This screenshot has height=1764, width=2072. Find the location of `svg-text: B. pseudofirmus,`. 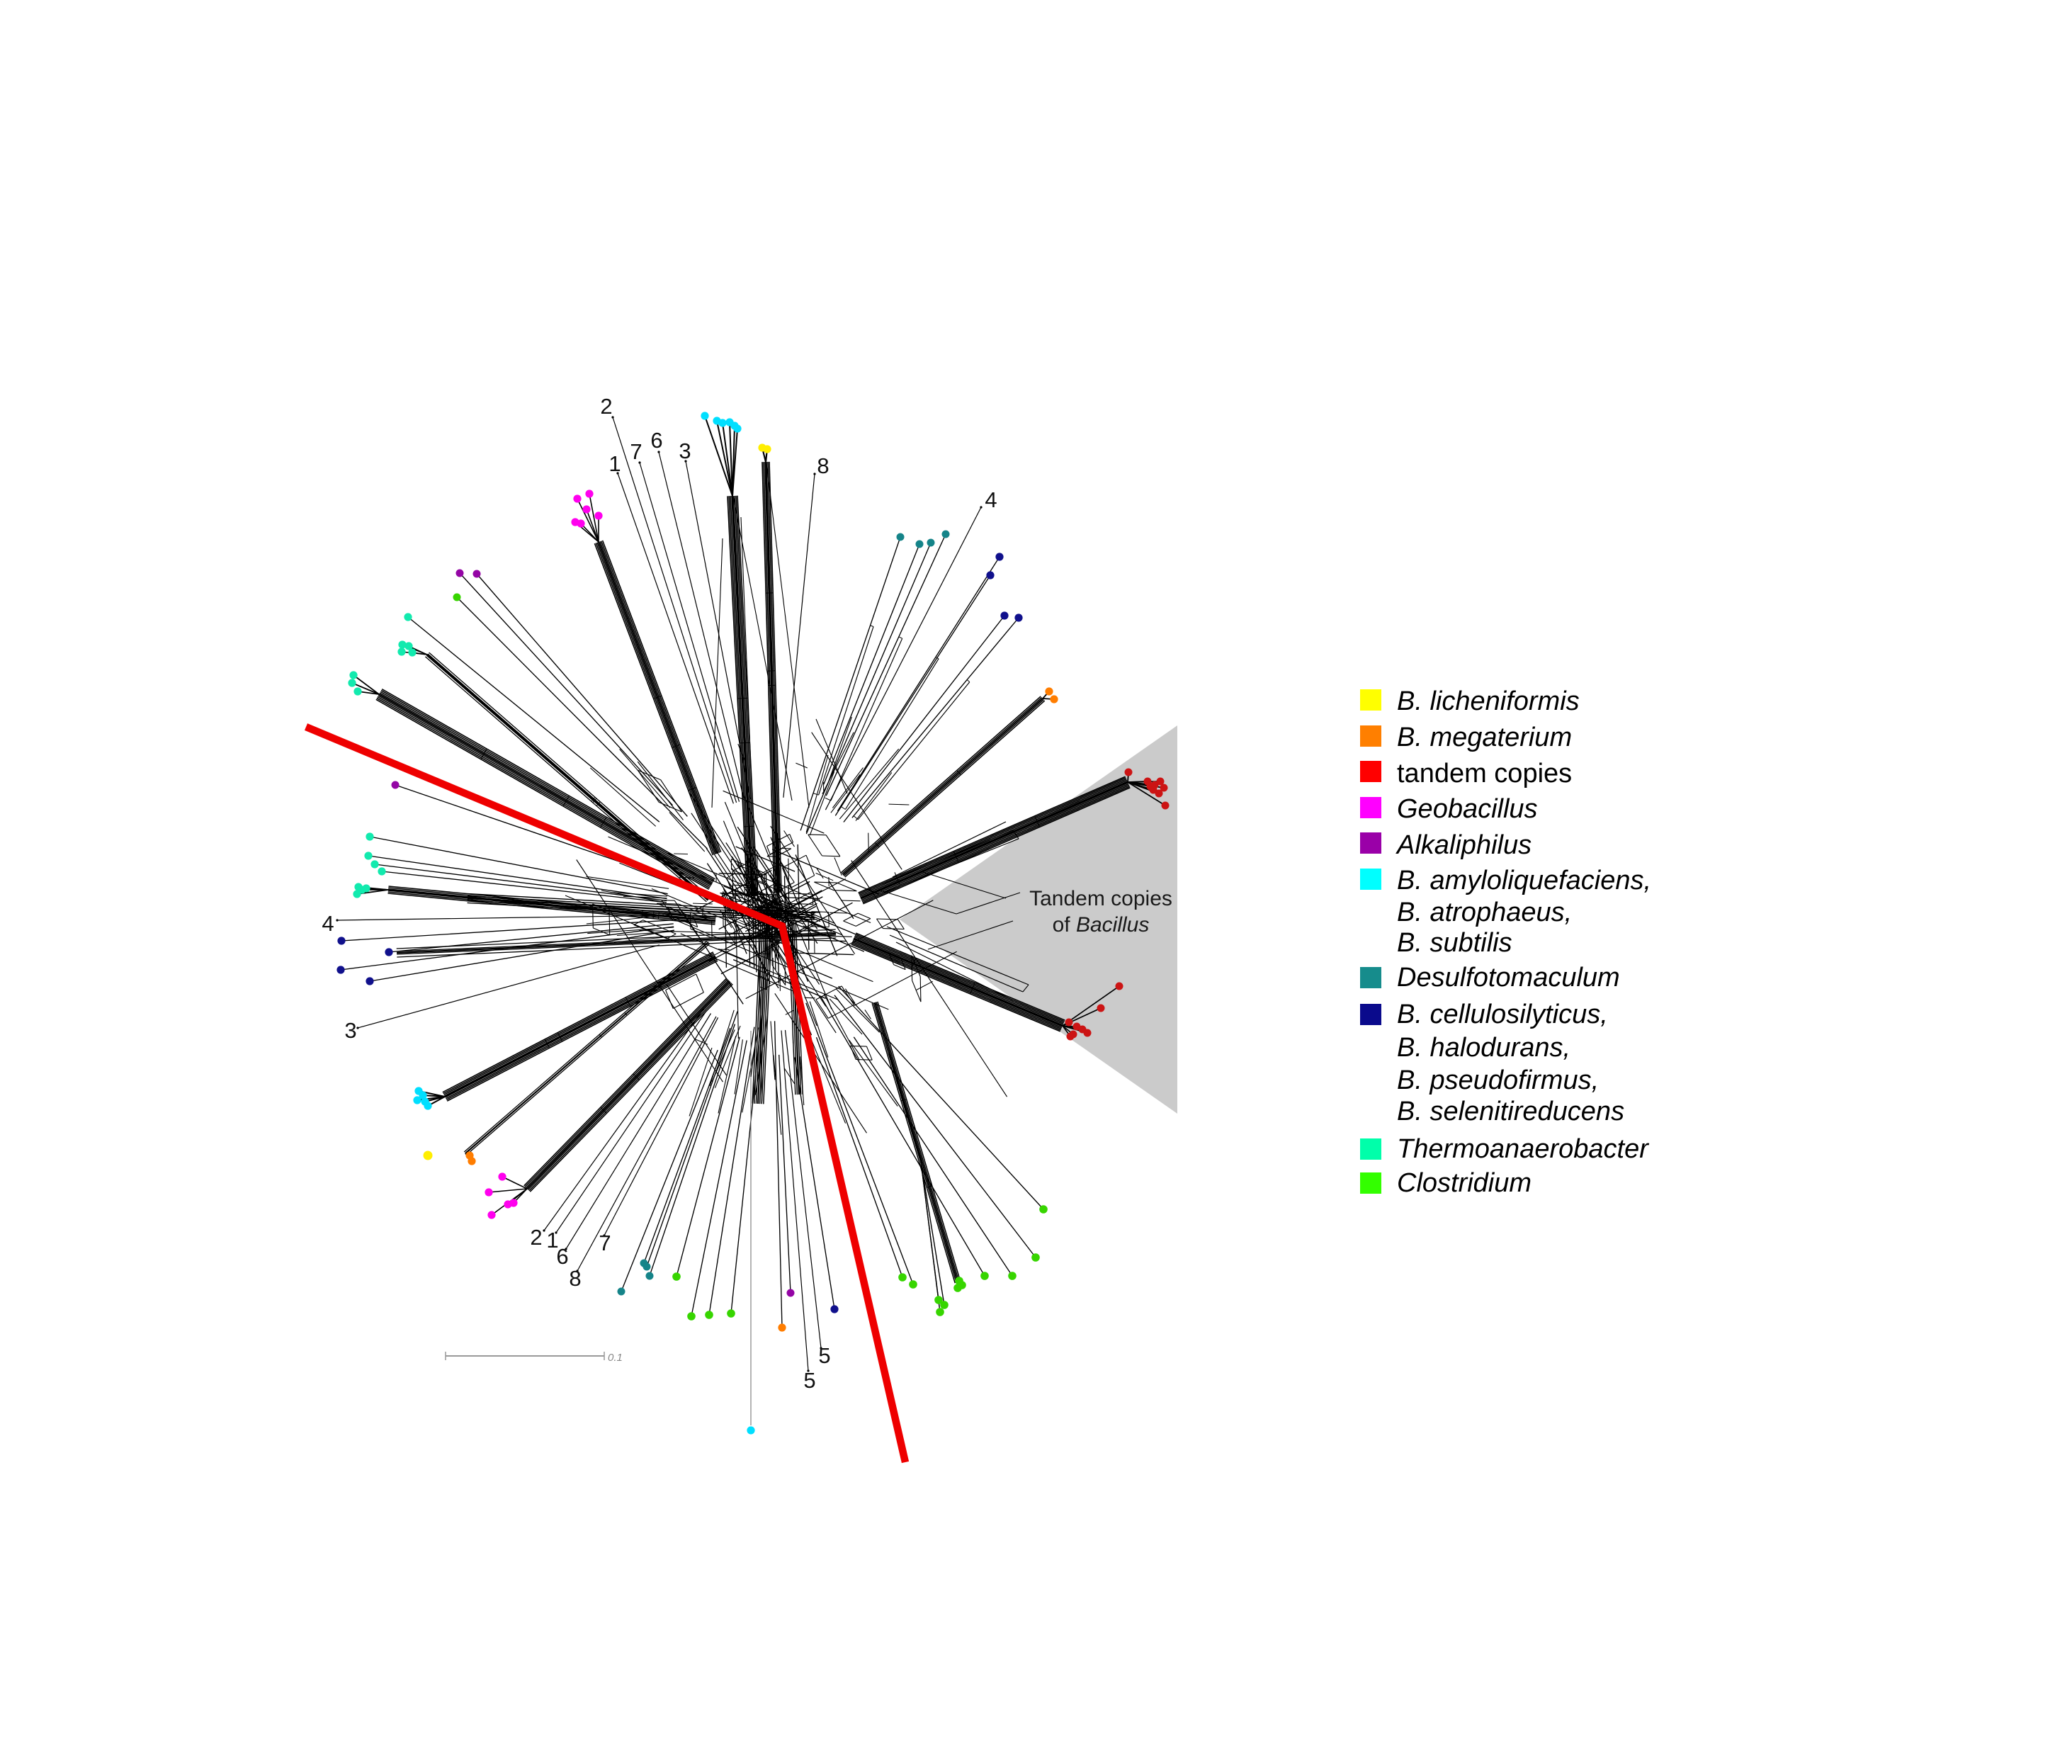

svg-text: B. pseudofirmus, is located at coordinates (1498, 1080).